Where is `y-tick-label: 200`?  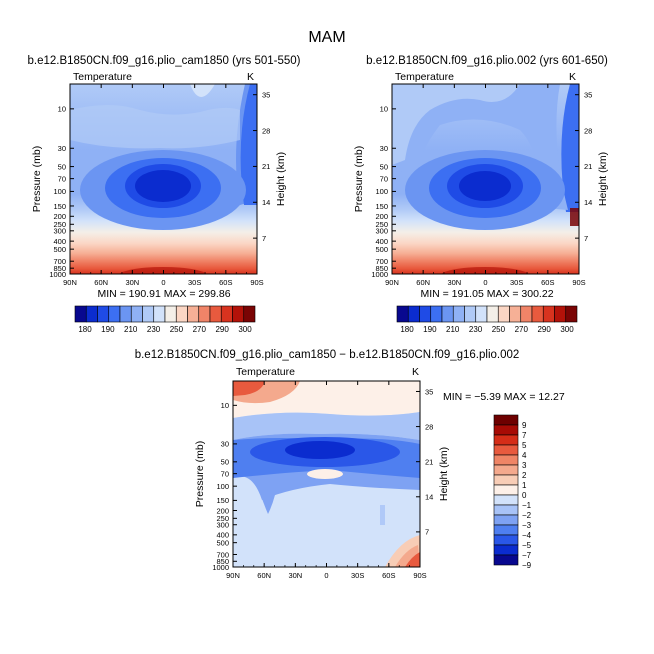 y-tick-label: 200 is located at coordinates (381, 216).